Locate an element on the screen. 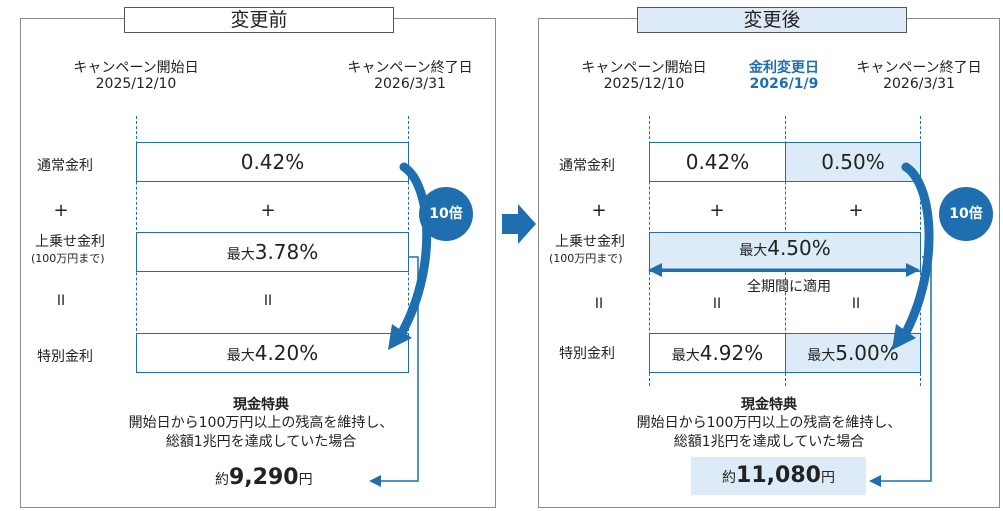 The height and width of the screenshot is (511, 1003). before-plus-left: + is located at coordinates (61, 210).